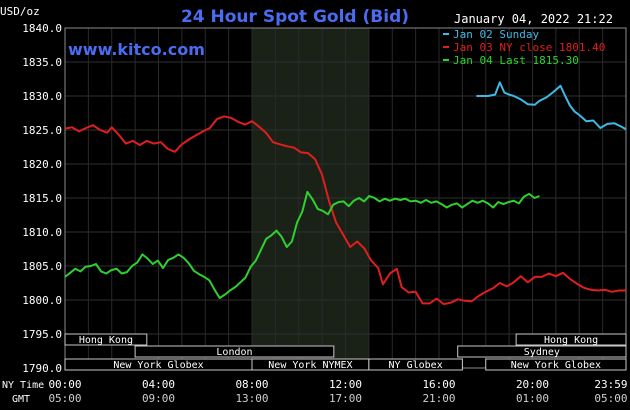 The width and height of the screenshot is (630, 410). I want to click on x-tick-label-ny: 16:00, so click(438, 384).